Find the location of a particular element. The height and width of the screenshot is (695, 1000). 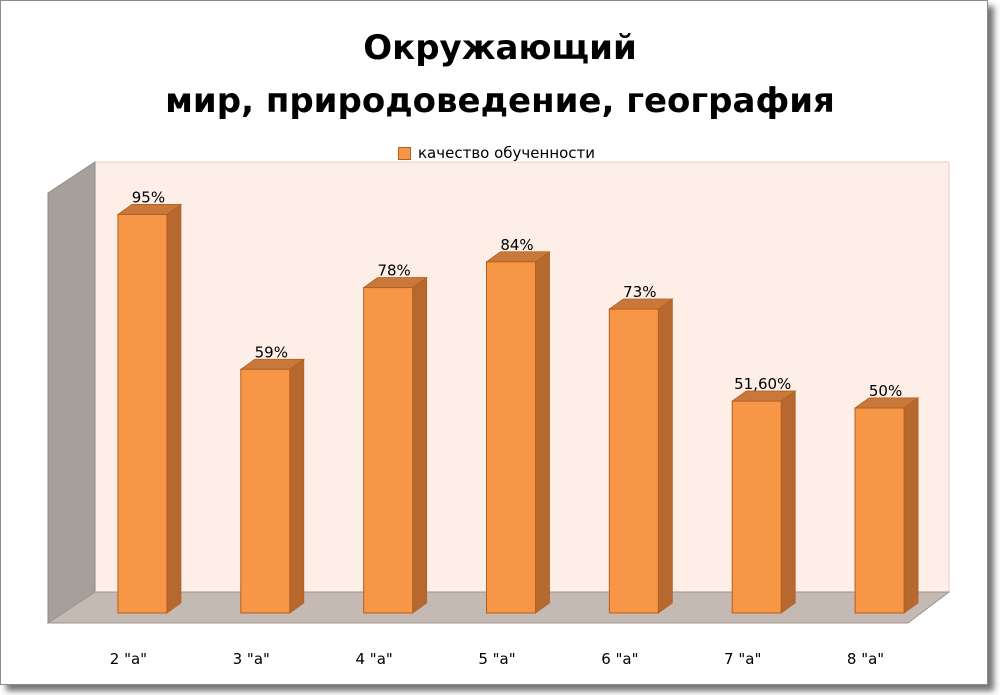

x-tick-label: 4 "а" is located at coordinates (373, 659).